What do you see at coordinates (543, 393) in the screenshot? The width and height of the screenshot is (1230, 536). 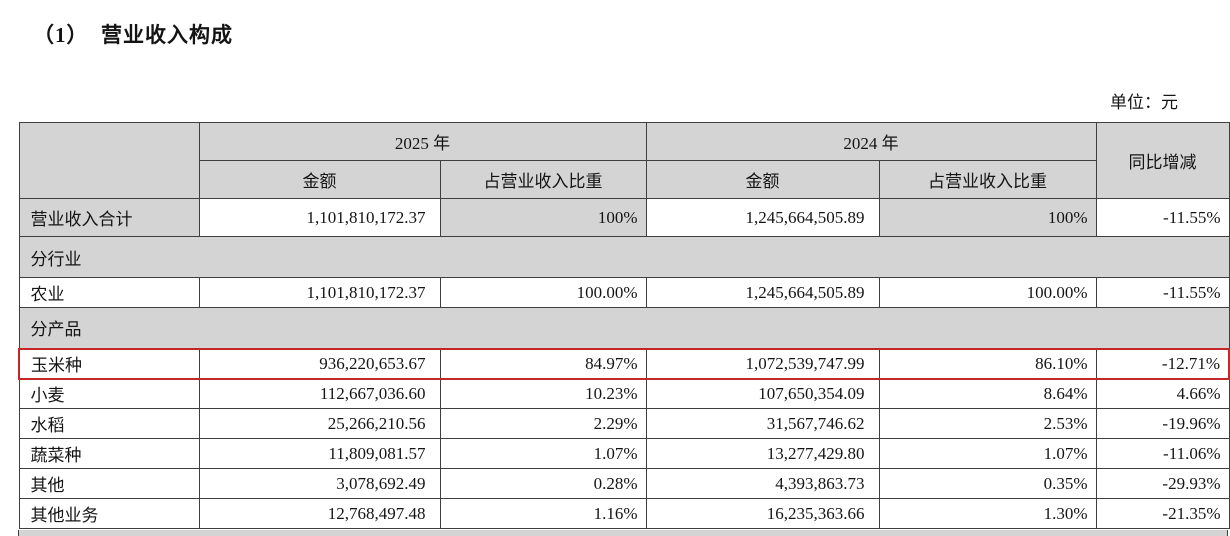 I see `cell-share-2025: 10.23%` at bounding box center [543, 393].